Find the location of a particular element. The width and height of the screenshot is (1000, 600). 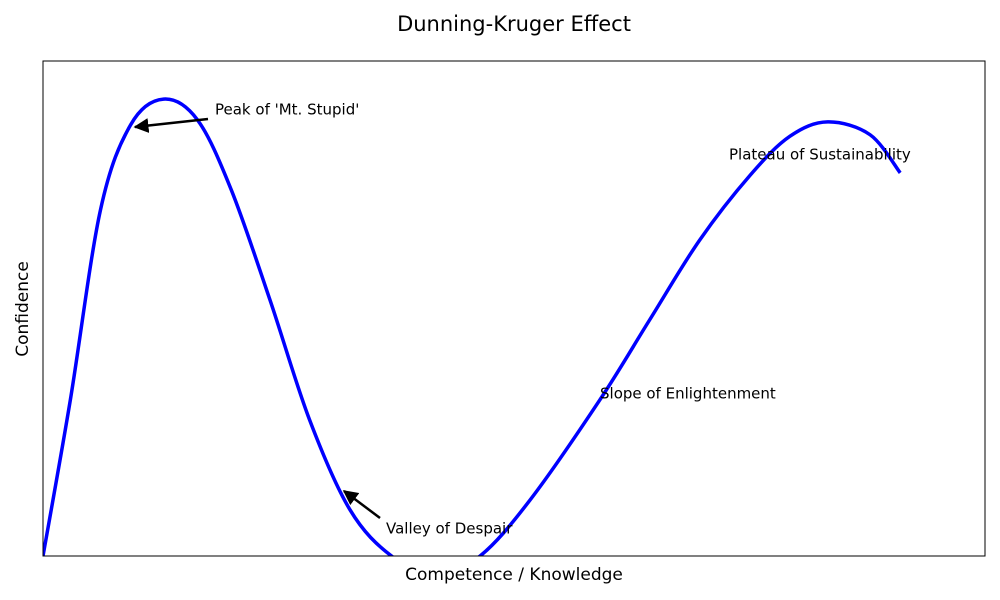

annotation-label: Valley of Despair is located at coordinates (449, 529).